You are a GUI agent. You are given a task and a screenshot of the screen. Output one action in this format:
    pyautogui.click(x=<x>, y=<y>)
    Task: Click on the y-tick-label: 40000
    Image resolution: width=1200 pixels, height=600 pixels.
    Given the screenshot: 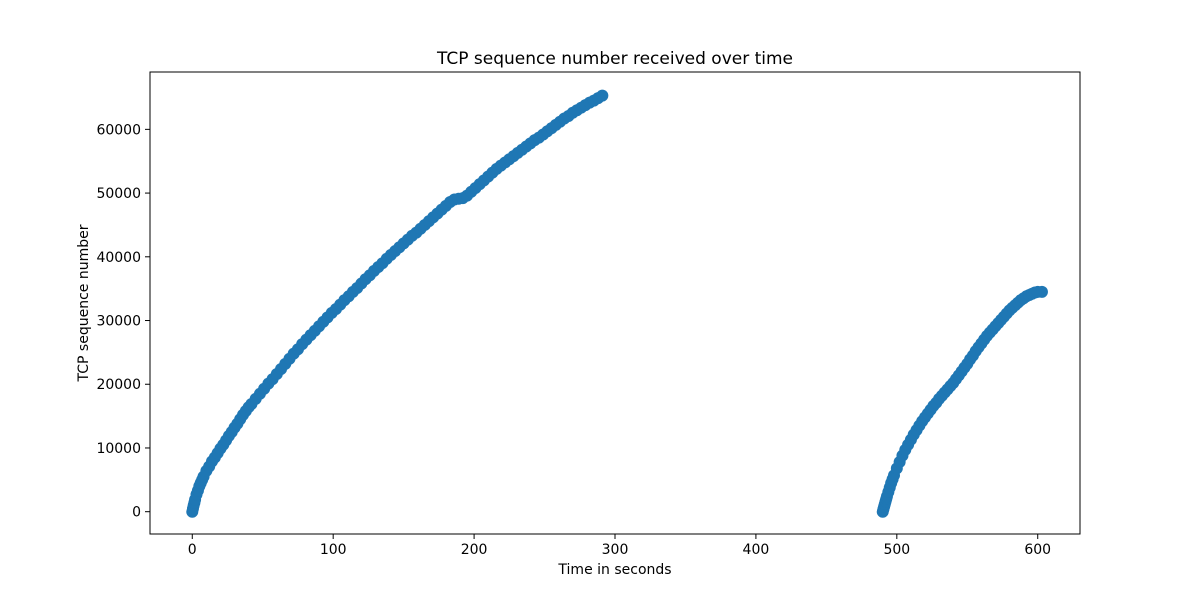 What is the action you would take?
    pyautogui.click(x=118, y=258)
    